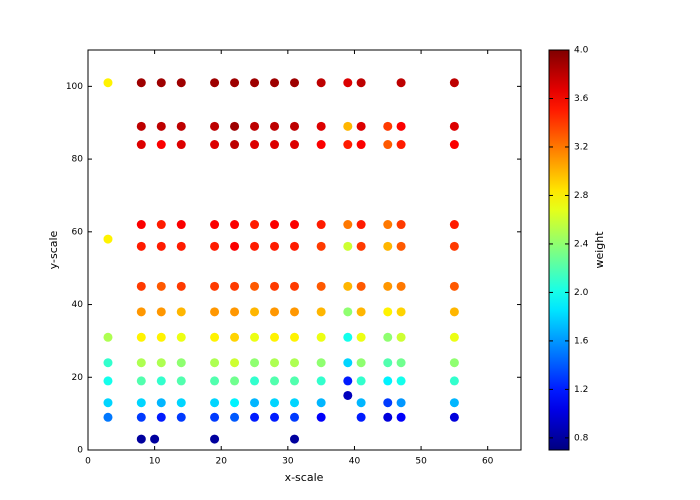 The width and height of the screenshot is (700, 500). Describe the element at coordinates (581, 390) in the screenshot. I see `colorbar-tick-label: 1.2` at that location.